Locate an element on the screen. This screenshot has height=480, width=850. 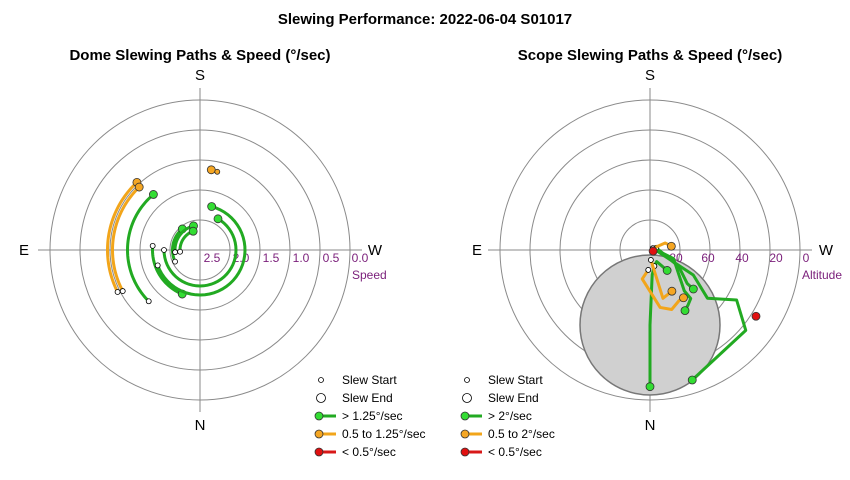
scope-slew-paths is located at coordinates (700, 316).